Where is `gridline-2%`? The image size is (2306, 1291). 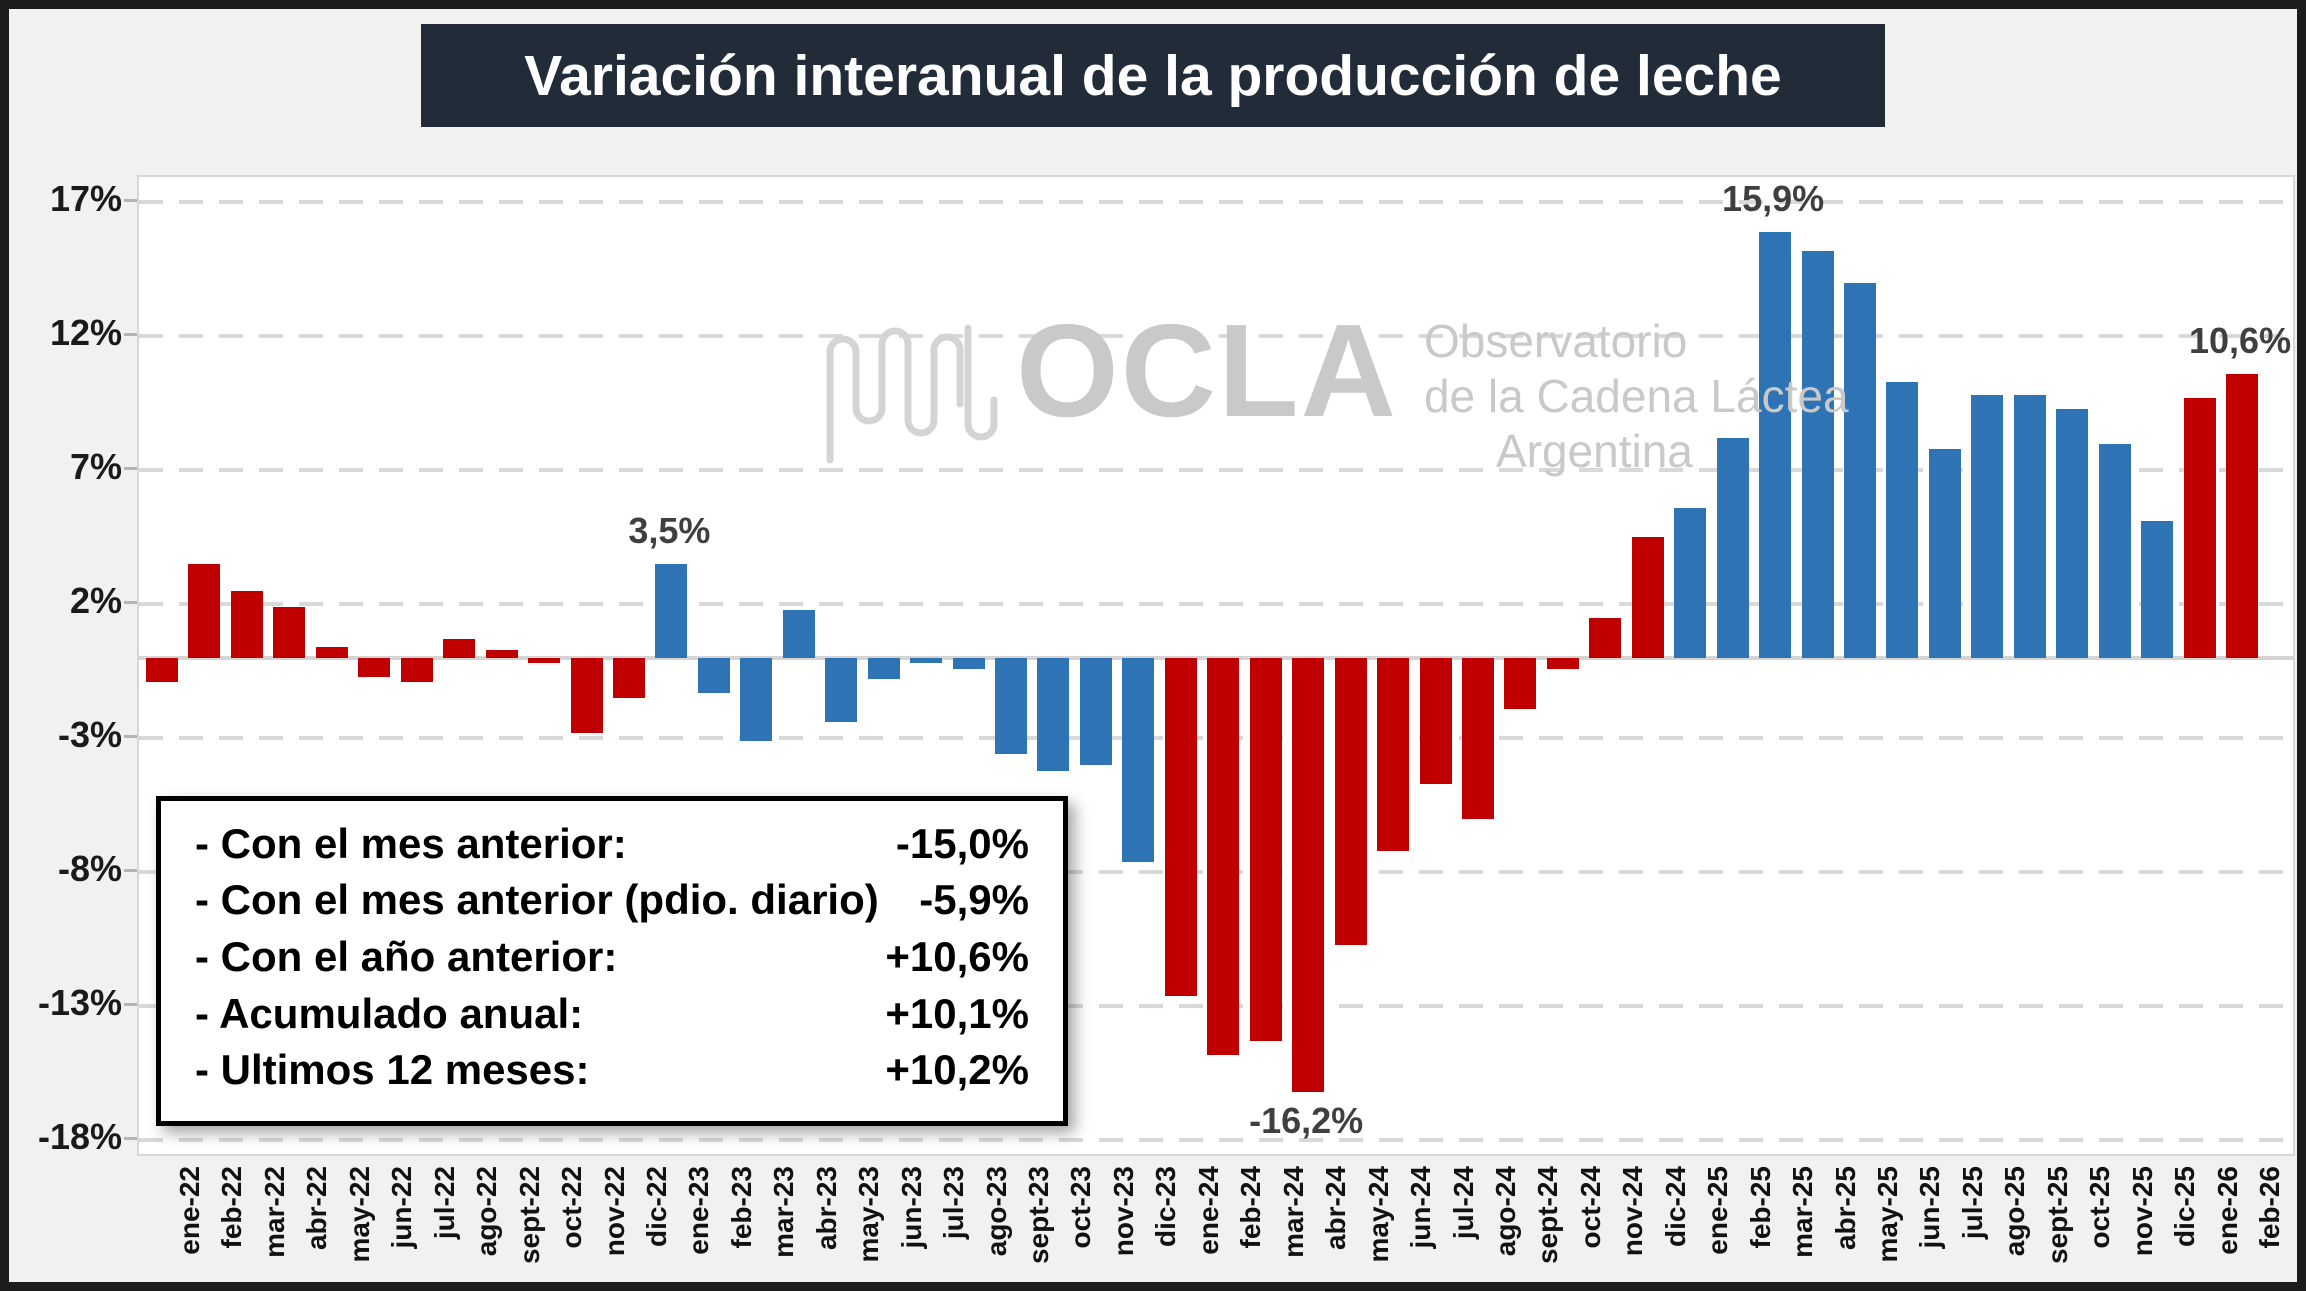
gridline-2% is located at coordinates (1216, 604).